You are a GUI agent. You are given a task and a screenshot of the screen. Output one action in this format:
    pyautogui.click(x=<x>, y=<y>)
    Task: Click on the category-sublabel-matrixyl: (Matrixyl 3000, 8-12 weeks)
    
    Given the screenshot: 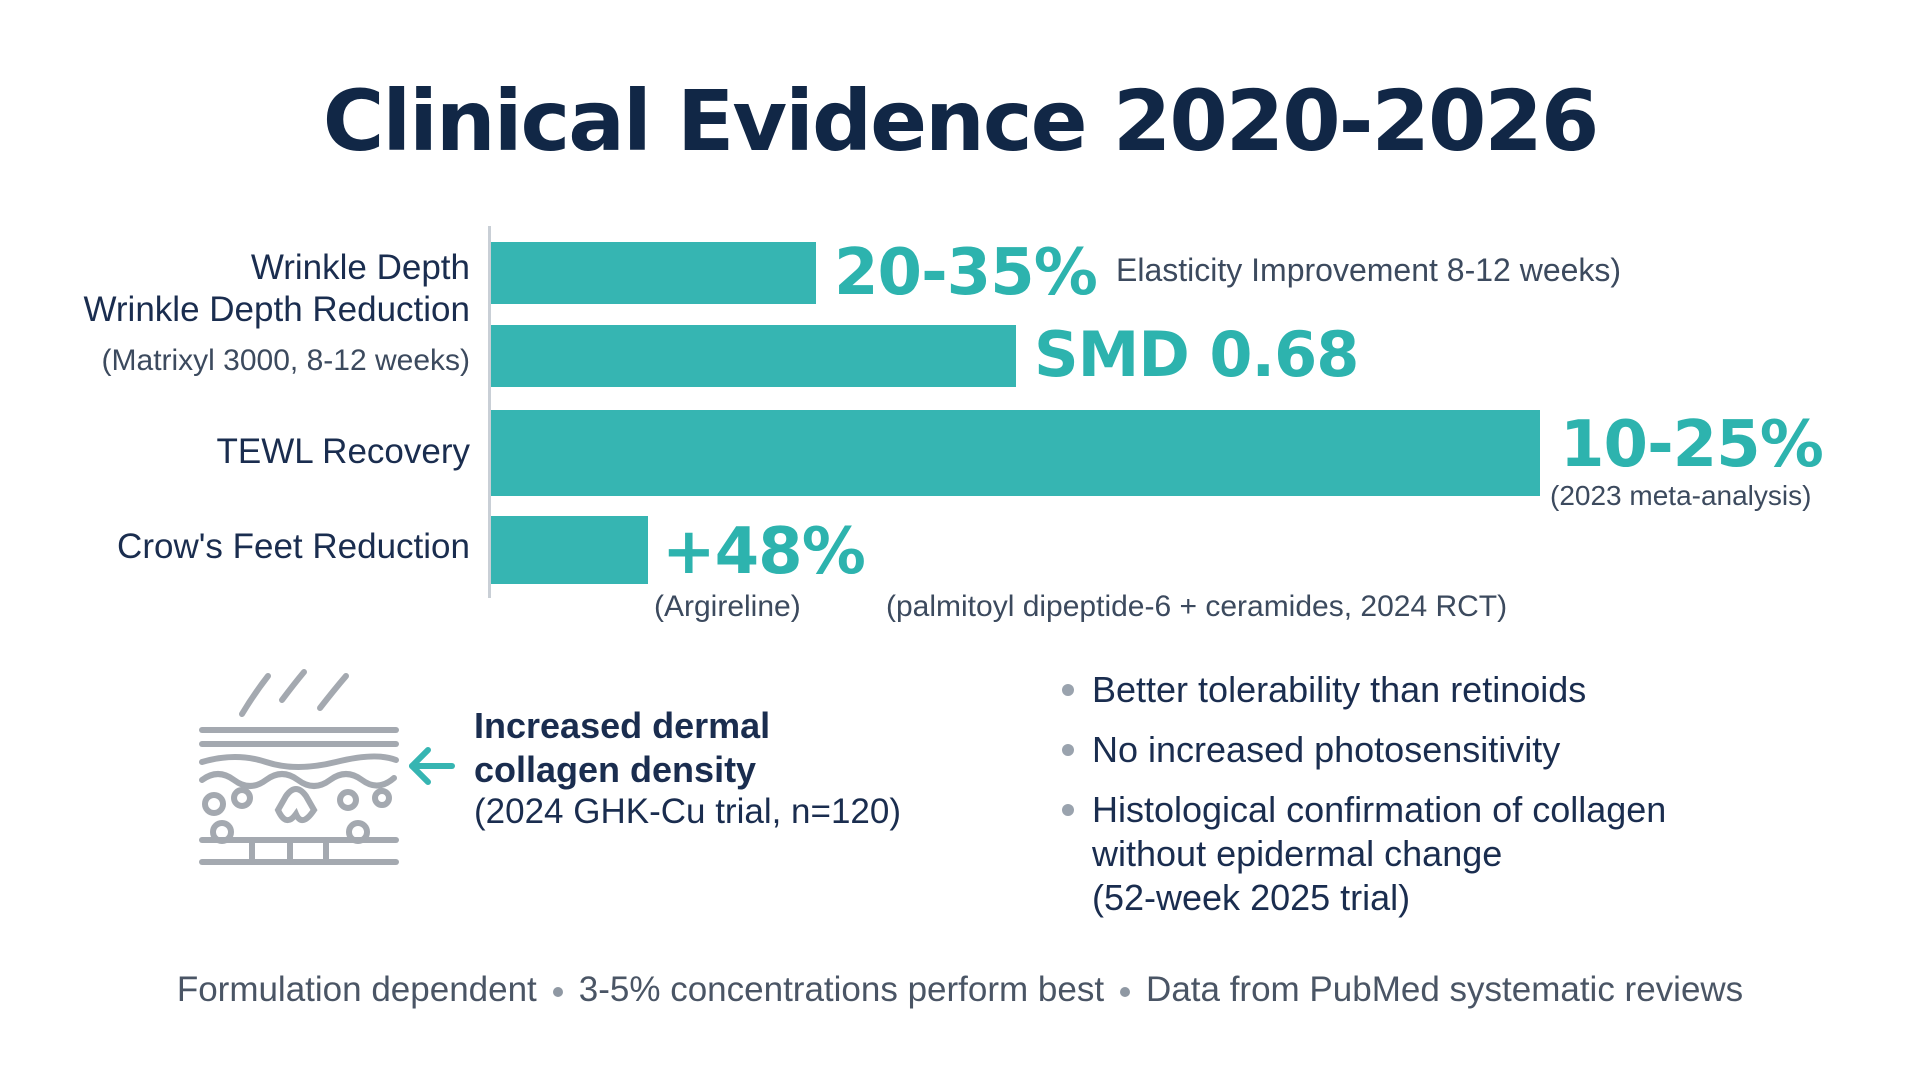 What is the action you would take?
    pyautogui.click(x=285, y=360)
    